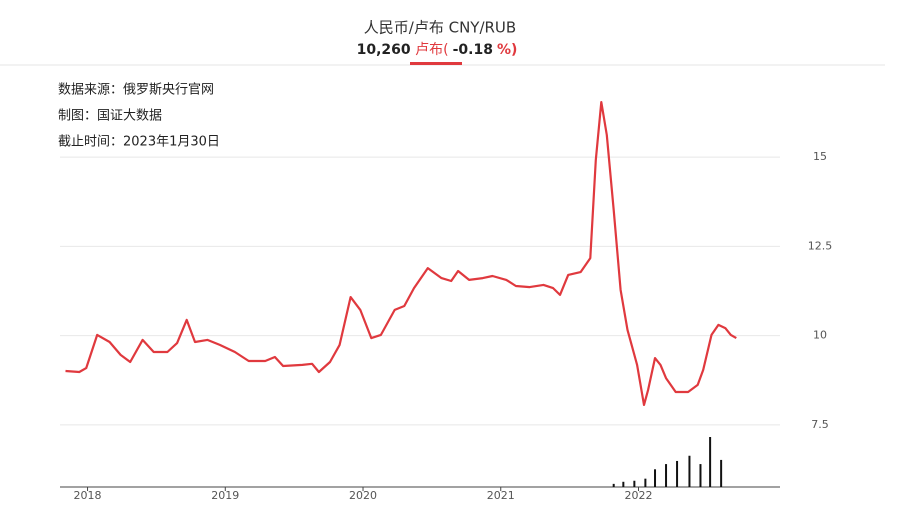 This screenshot has height=512, width=900. Describe the element at coordinates (820, 245) in the screenshot. I see `y-tick-label: 12.5` at that location.